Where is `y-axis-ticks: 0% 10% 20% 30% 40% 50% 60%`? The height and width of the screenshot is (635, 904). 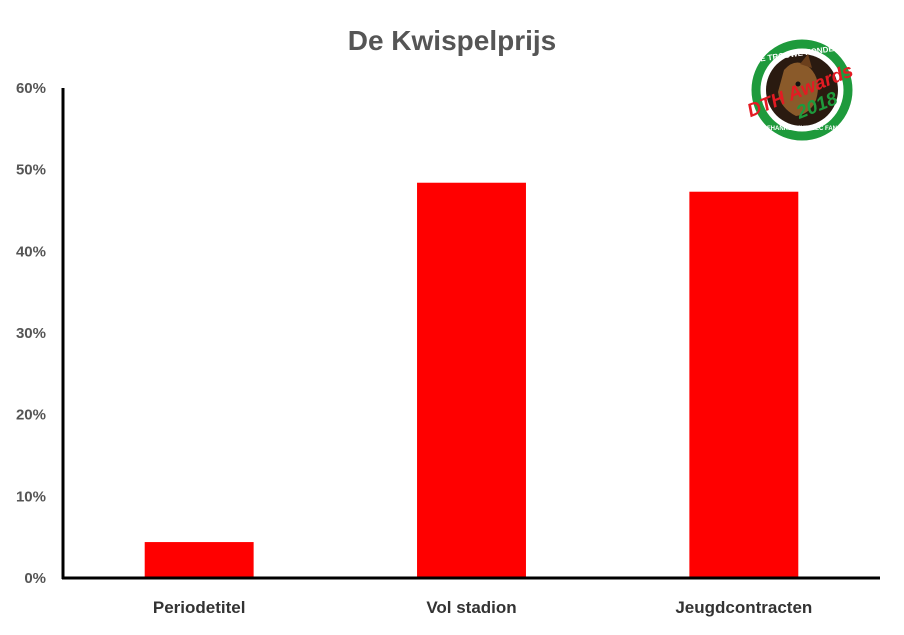
y-axis-ticks: 0% 10% 20% 30% 40% 50% 60% is located at coordinates (31, 333).